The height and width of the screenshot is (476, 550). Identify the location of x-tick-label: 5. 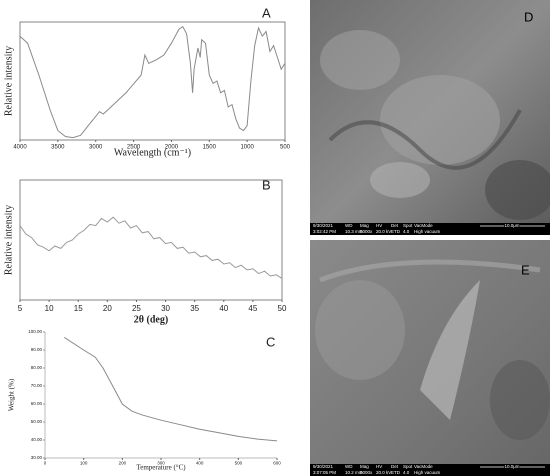
(20, 308).